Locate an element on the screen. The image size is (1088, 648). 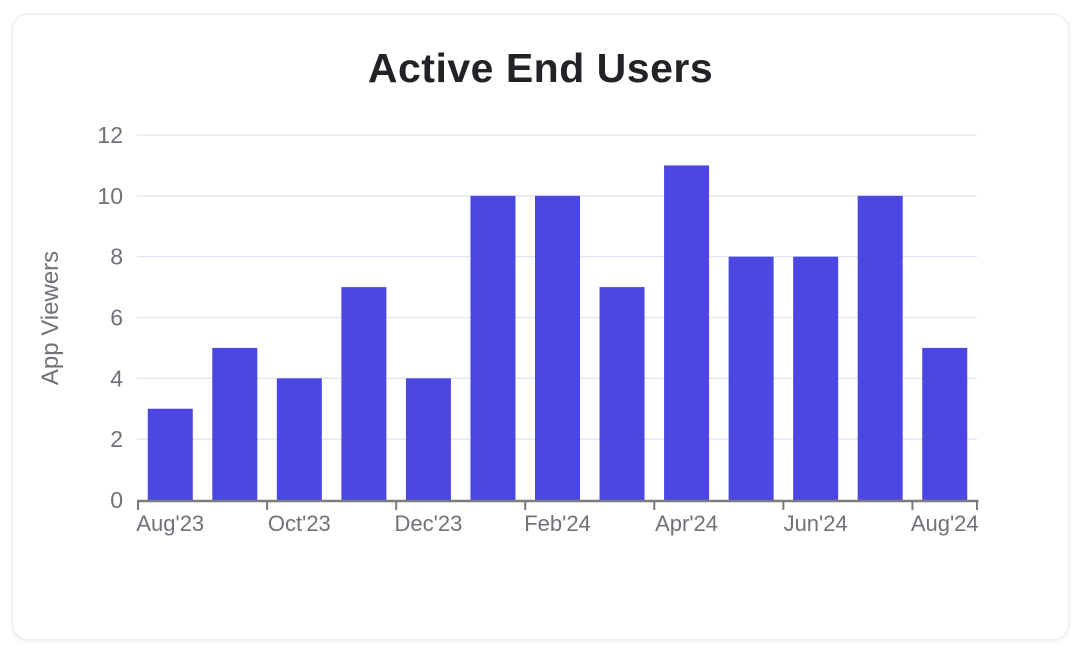
y-axis-label: App Viewers is located at coordinates (50, 318).